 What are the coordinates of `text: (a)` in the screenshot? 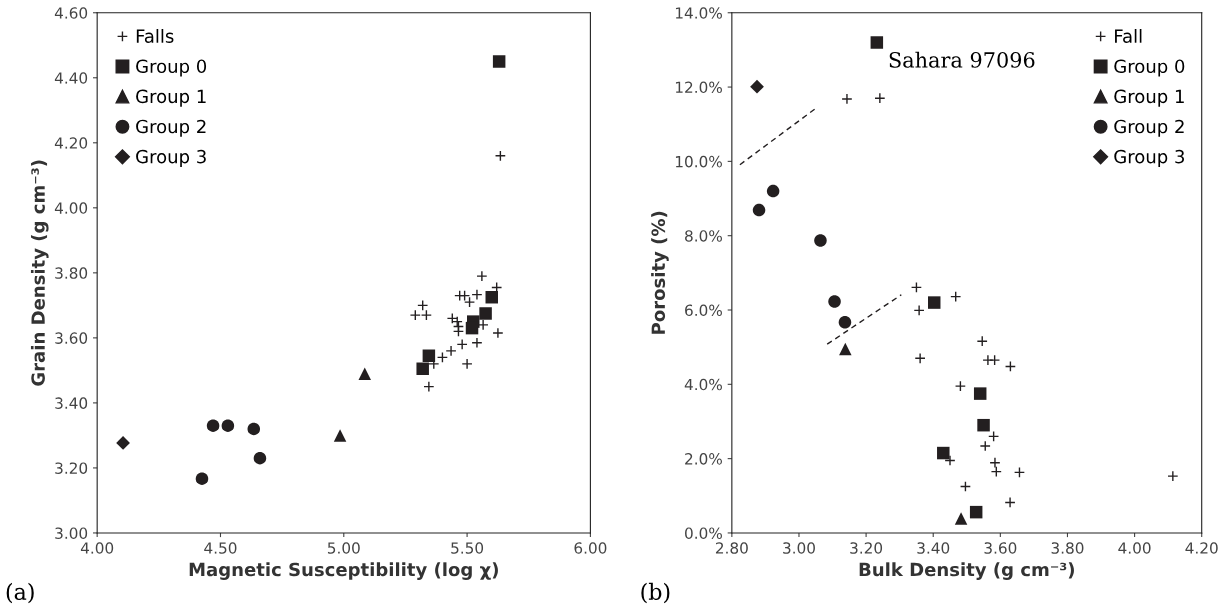 It's located at (20, 593).